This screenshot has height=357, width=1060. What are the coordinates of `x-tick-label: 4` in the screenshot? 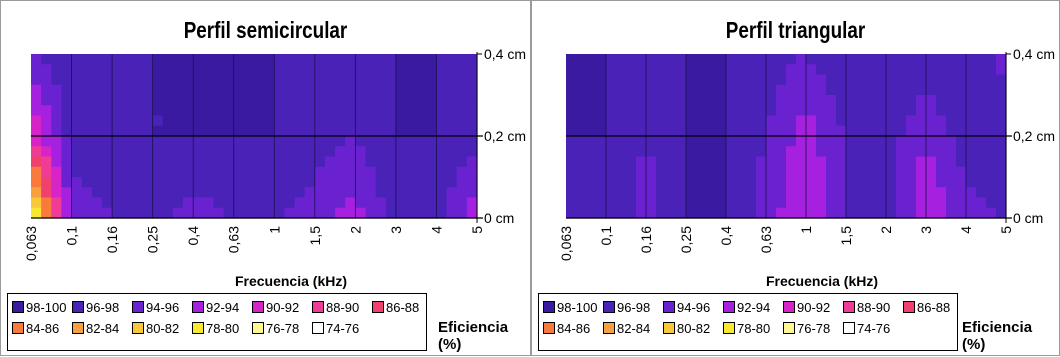 It's located at (436, 230).